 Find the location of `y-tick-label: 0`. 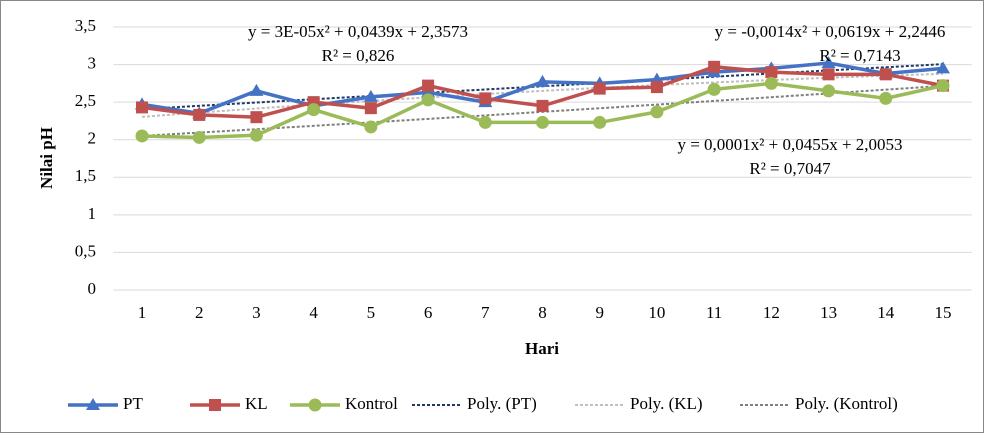

y-tick-label: 0 is located at coordinates (92, 288).